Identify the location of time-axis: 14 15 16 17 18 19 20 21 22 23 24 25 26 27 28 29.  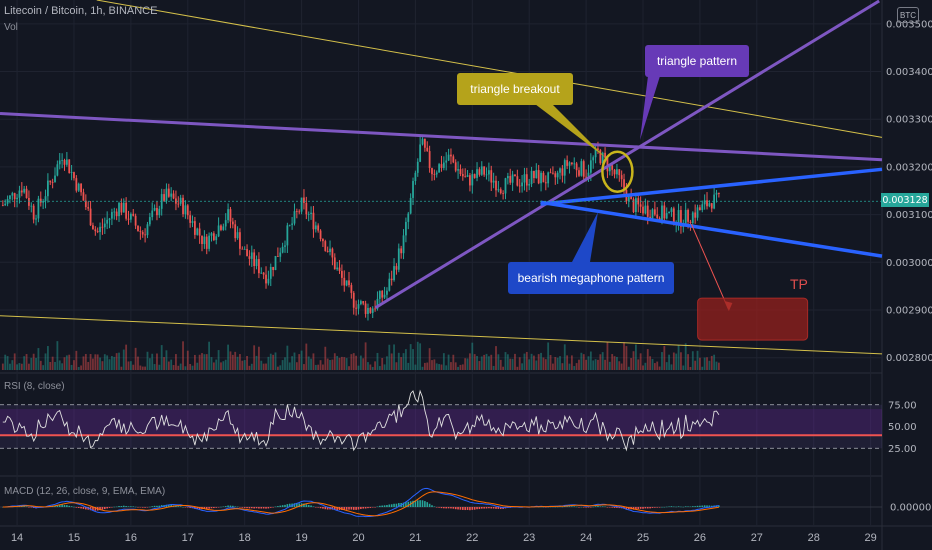
(444, 538).